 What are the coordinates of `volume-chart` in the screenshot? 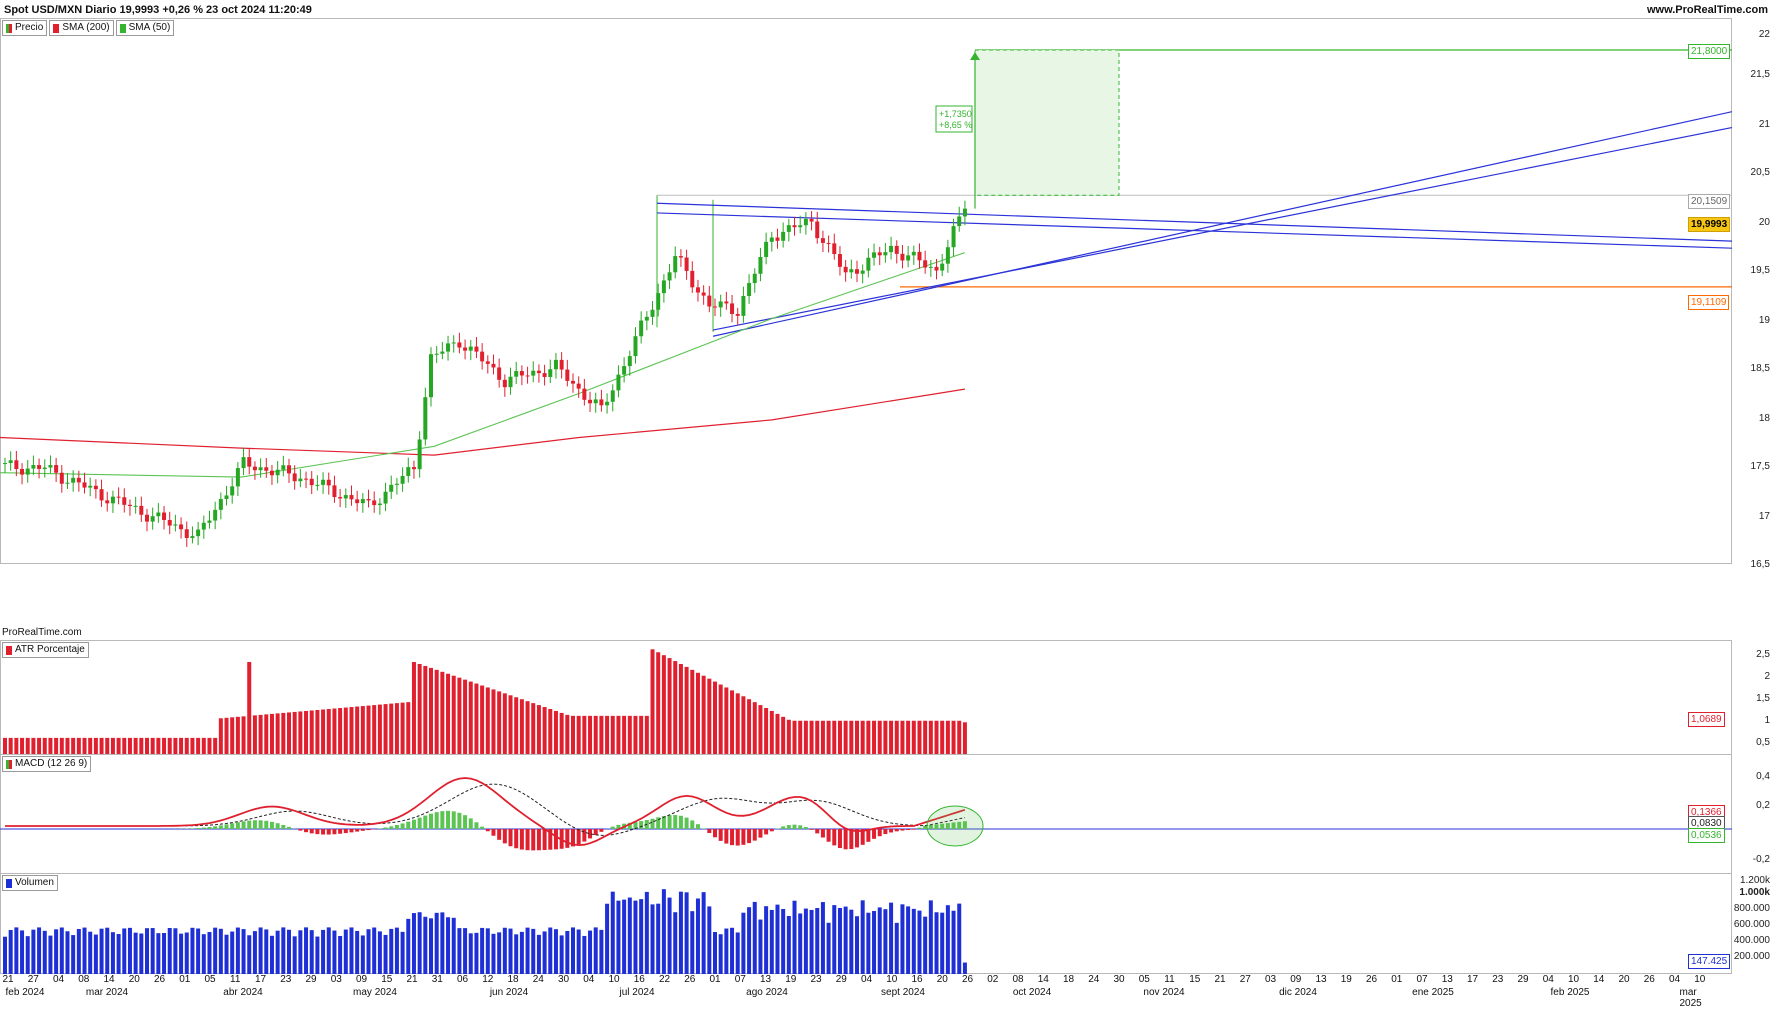 It's located at (866, 923).